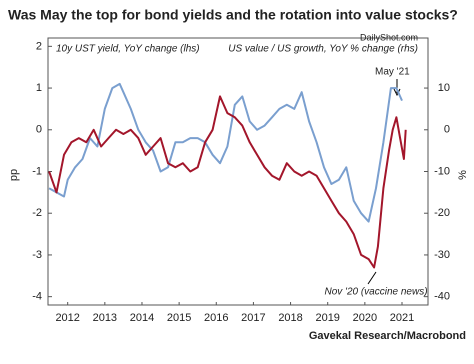 Image resolution: width=474 pixels, height=364 pixels. Describe the element at coordinates (442, 171) in the screenshot. I see `y2-tick-label: -10` at that location.